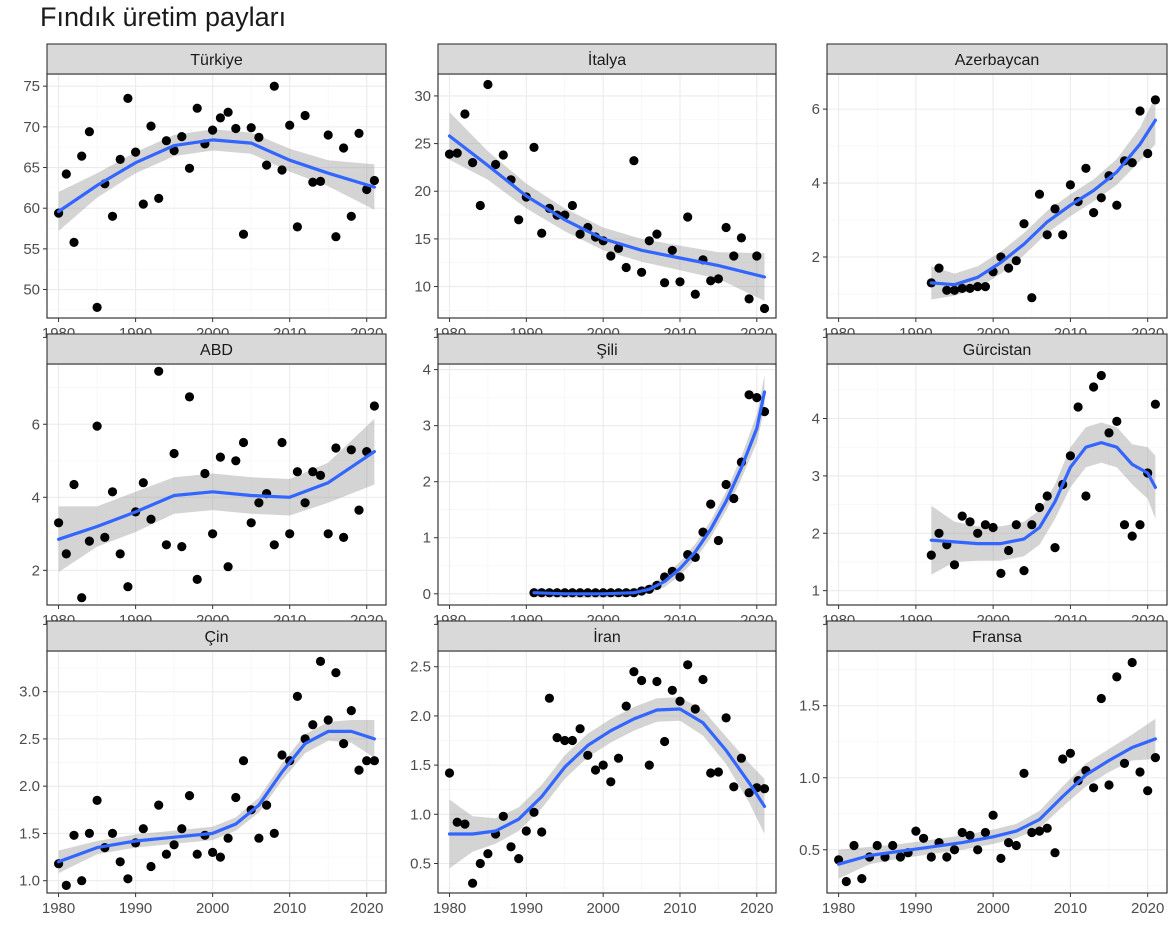 Image resolution: width=1176 pixels, height=927 pixels. What do you see at coordinates (216, 637) in the screenshot?
I see `facet-strip-label: Çin` at bounding box center [216, 637].